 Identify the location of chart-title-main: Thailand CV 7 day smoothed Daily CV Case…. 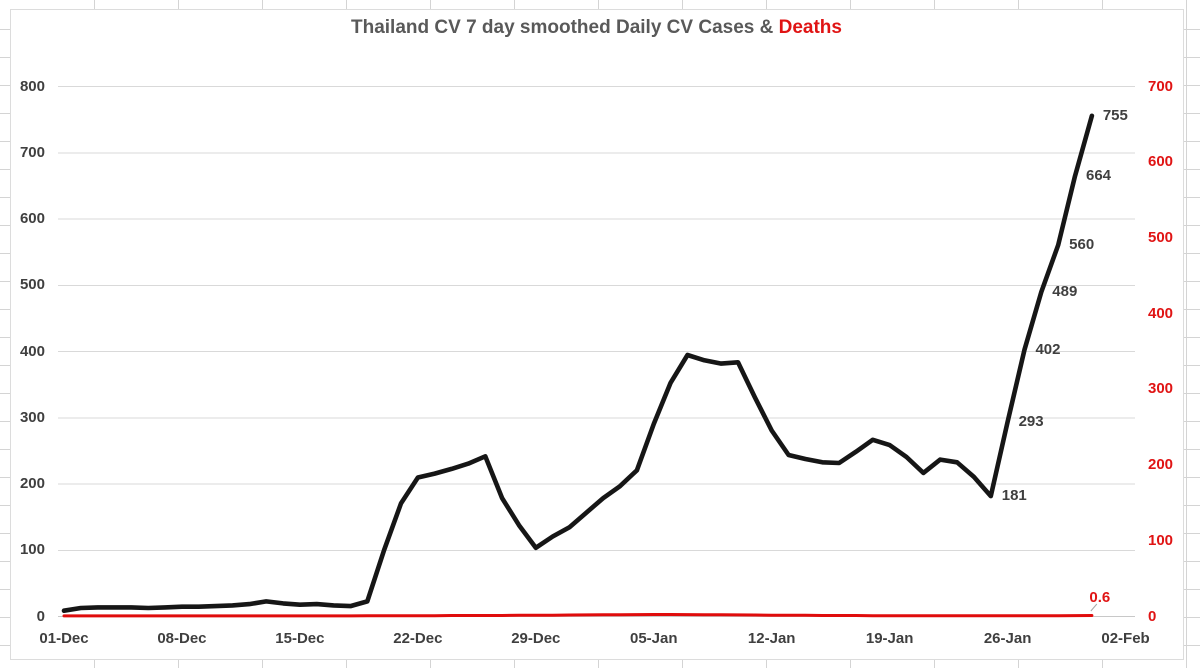
(565, 27).